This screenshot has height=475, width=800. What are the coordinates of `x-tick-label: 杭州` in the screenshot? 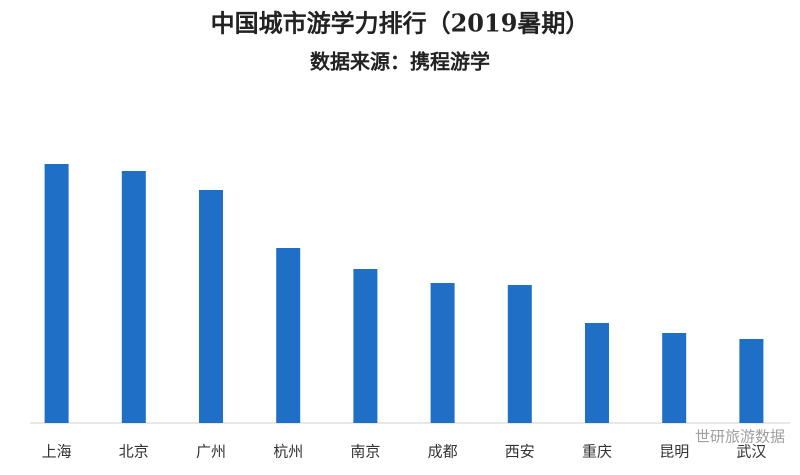 It's located at (288, 452).